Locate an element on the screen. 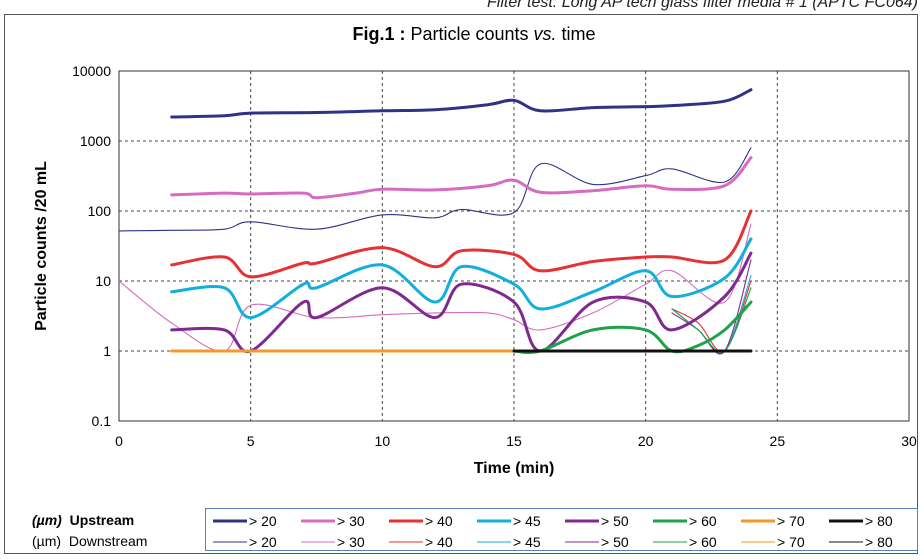  chart-title: Fig.1 : Particle counts vs. time is located at coordinates (473, 34).